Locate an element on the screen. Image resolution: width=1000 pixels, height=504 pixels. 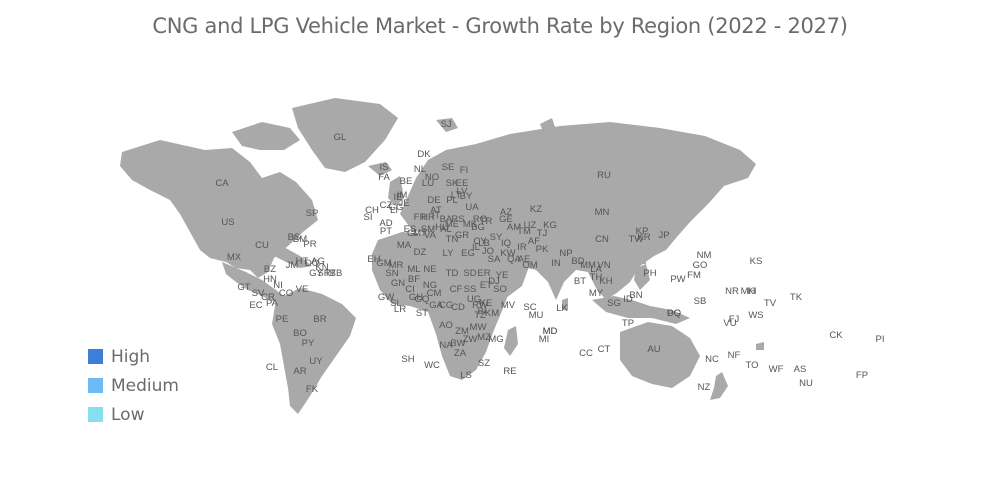
country-label-jm: JM is located at coordinates (292, 265).